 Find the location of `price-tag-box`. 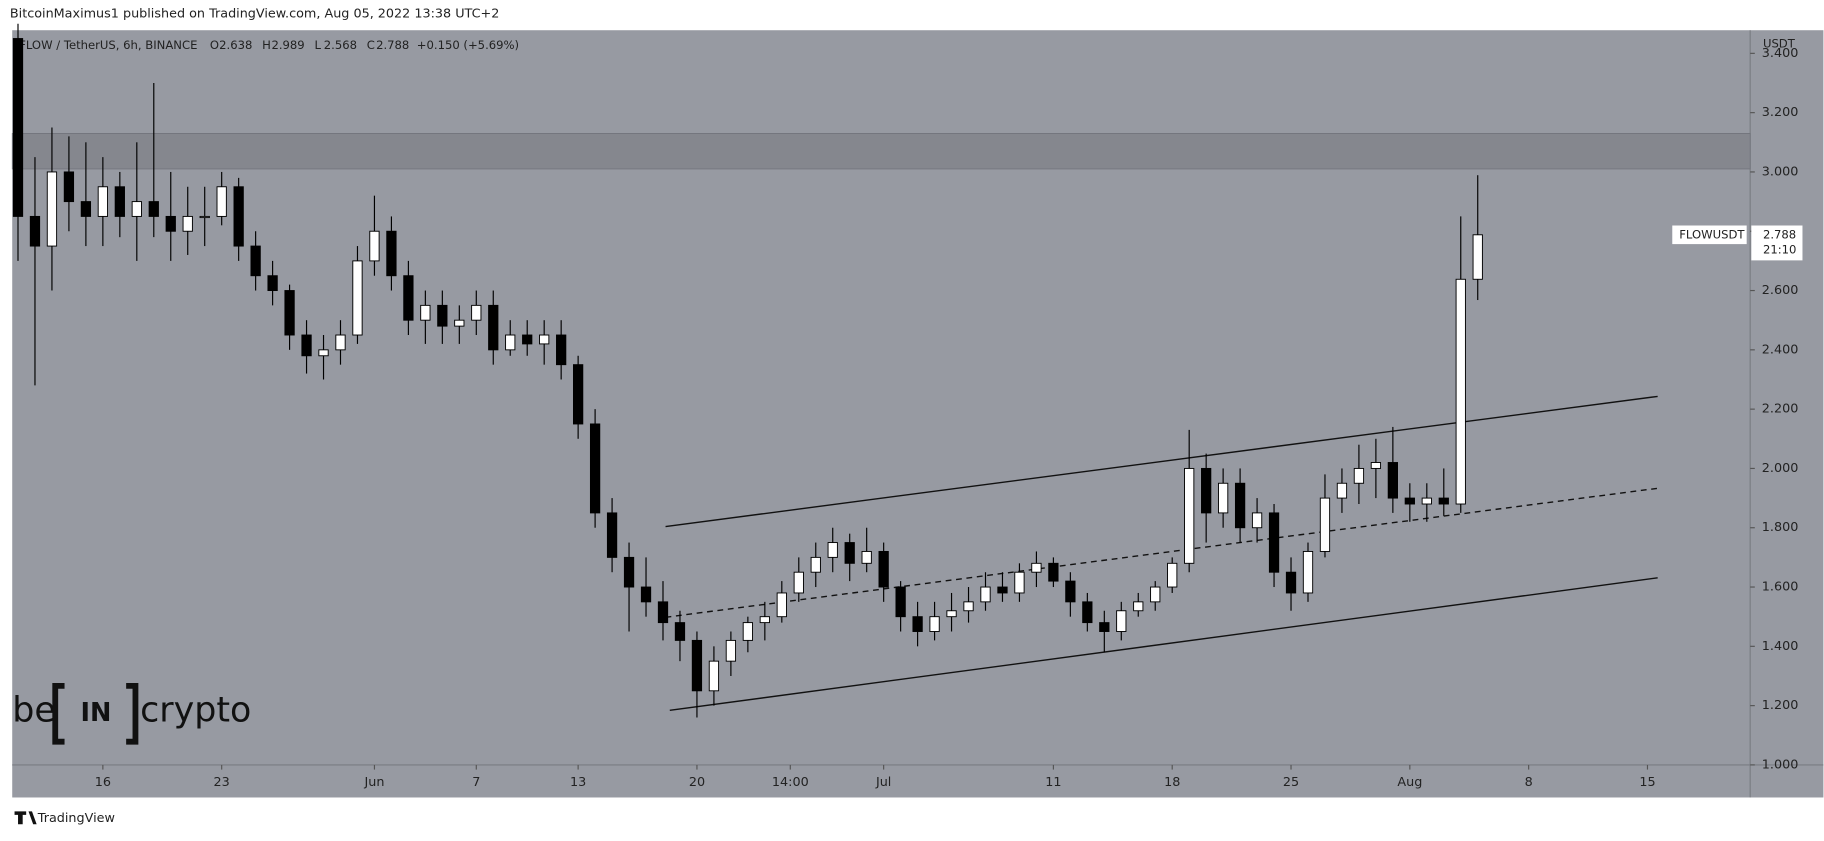

price-tag-box is located at coordinates (1777, 243).